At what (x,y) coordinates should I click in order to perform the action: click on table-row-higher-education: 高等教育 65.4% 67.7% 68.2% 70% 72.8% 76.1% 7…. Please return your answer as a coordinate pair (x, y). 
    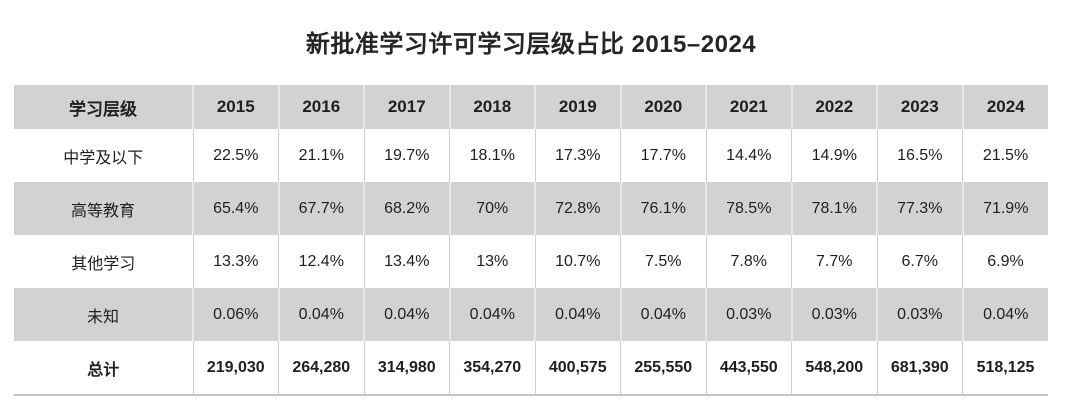
    Looking at the image, I should click on (531, 208).